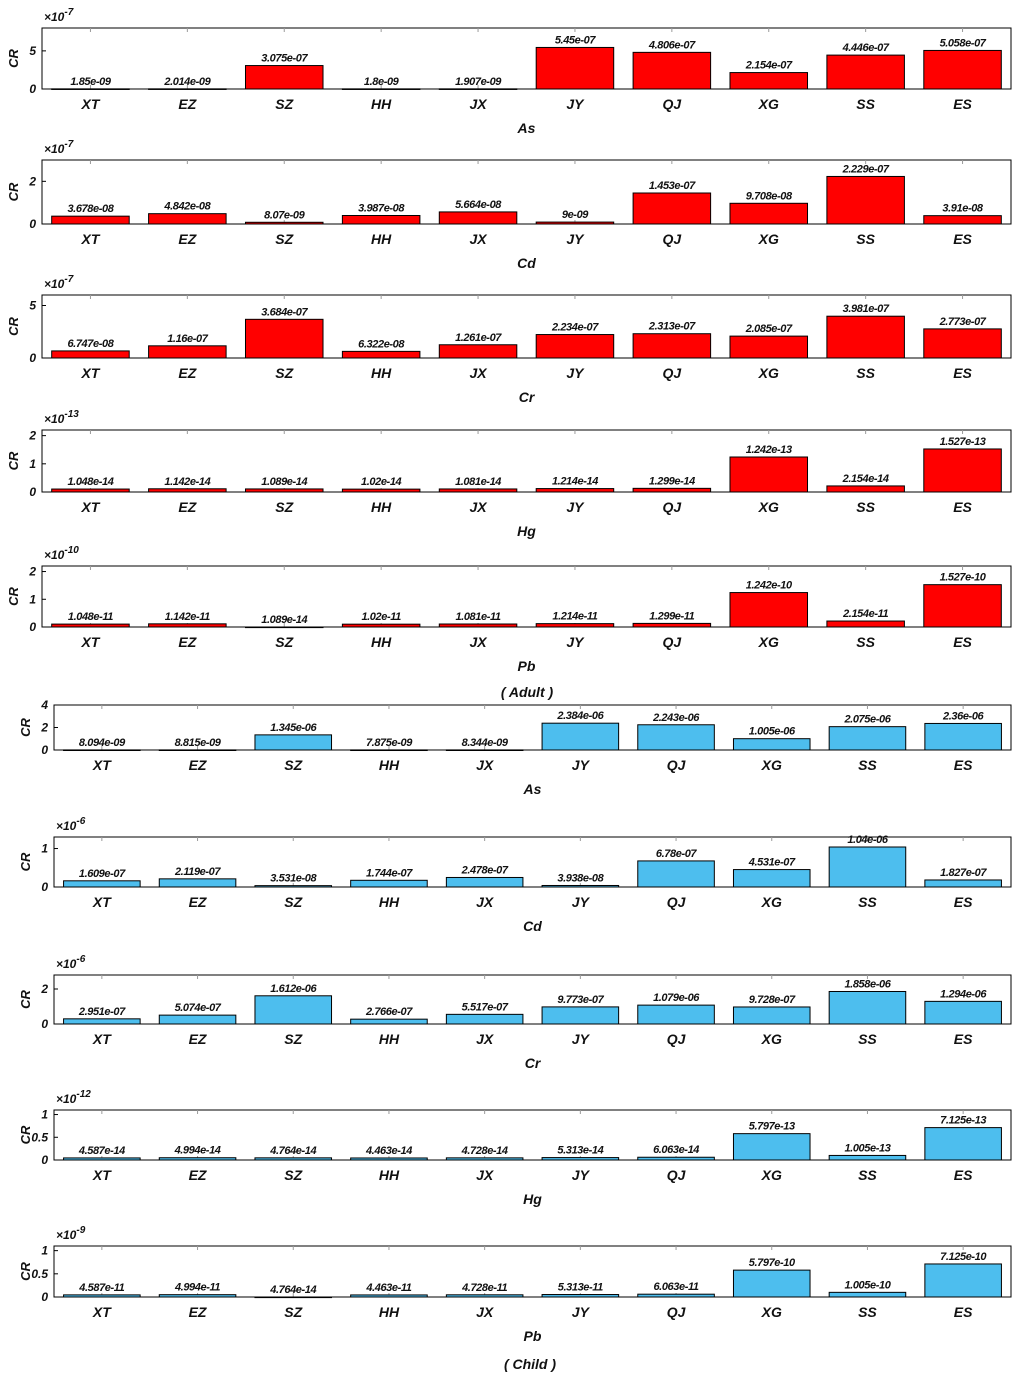 The width and height of the screenshot is (1016, 1374). Describe the element at coordinates (39, 1274) in the screenshot. I see `y-tick-label: 0.5` at that location.